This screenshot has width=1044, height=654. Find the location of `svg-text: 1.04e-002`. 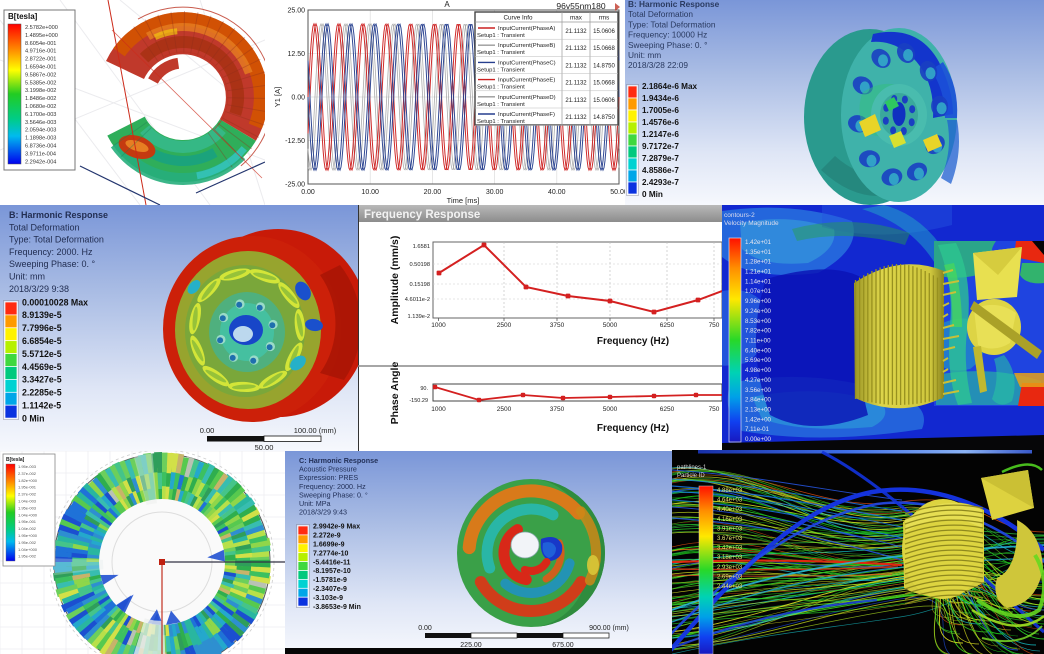

svg-text: 1.04e-002 is located at coordinates (27, 528).